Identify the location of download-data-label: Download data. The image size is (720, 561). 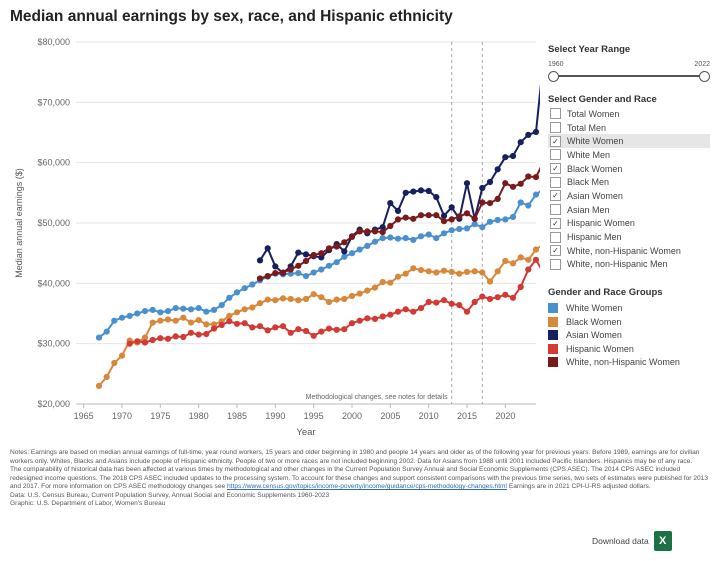
(620, 541).